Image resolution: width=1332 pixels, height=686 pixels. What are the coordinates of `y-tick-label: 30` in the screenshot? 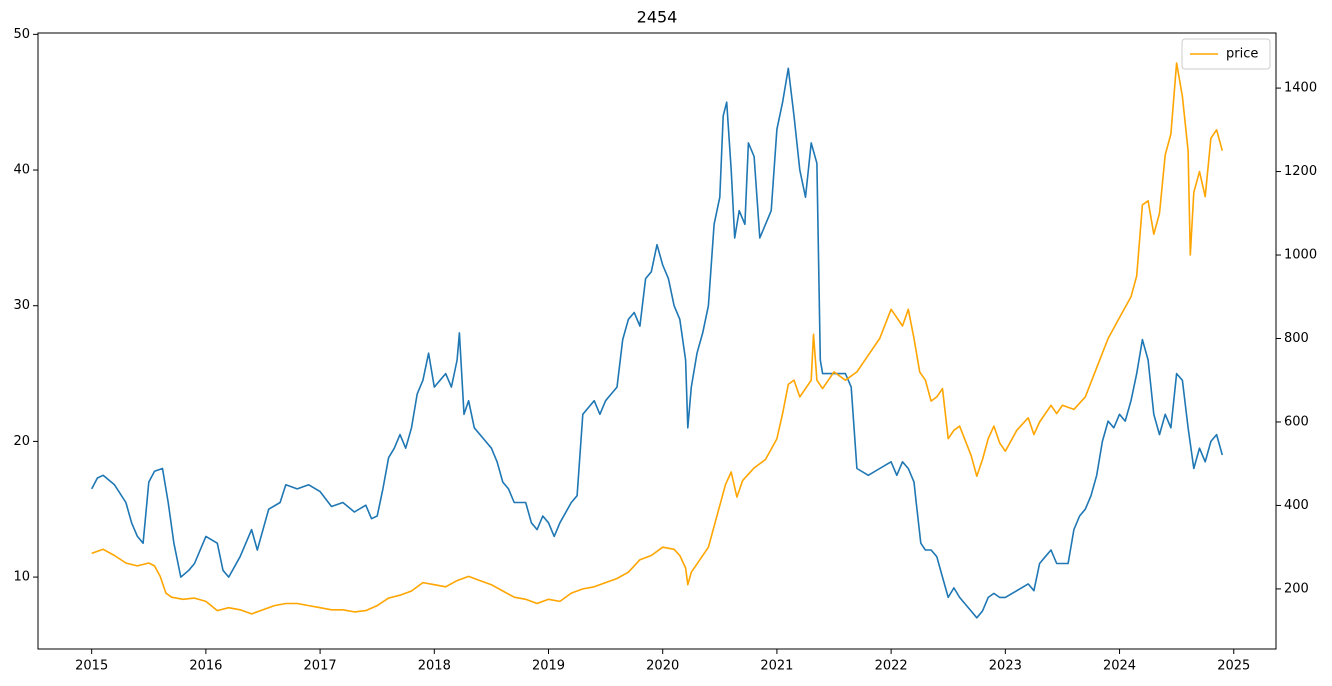 It's located at (21, 305).